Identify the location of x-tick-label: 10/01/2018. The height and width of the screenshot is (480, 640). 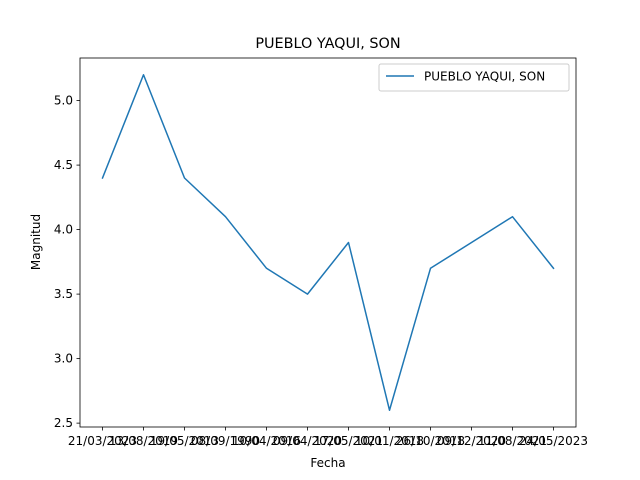
(389, 441).